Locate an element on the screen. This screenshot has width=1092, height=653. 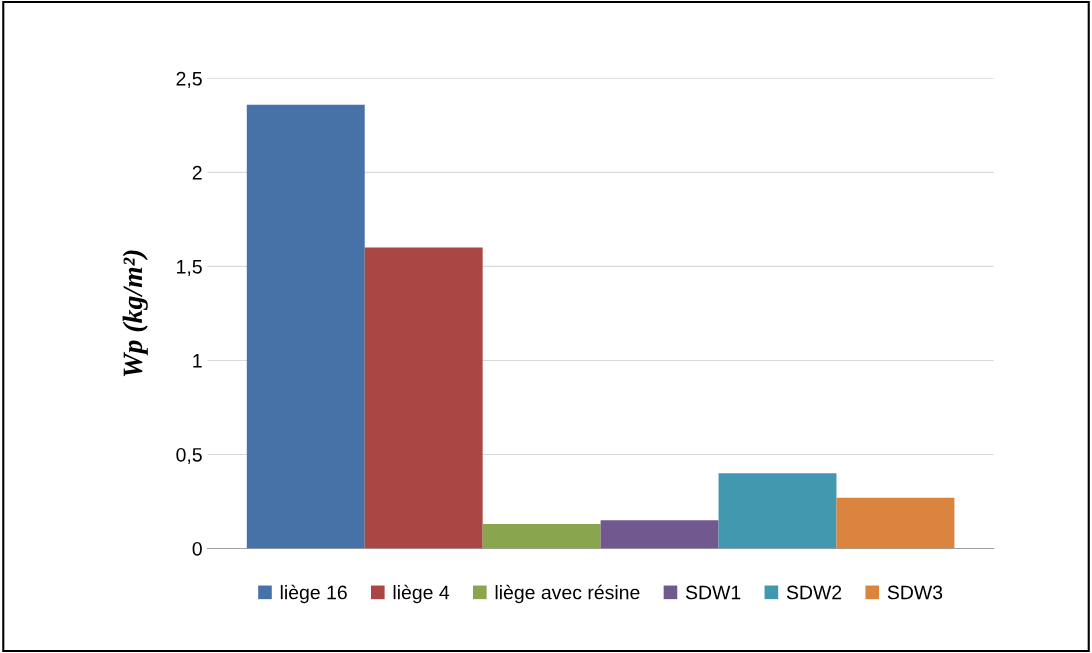
y-axis-title: Wp (kg/m²) is located at coordinates (135, 313).